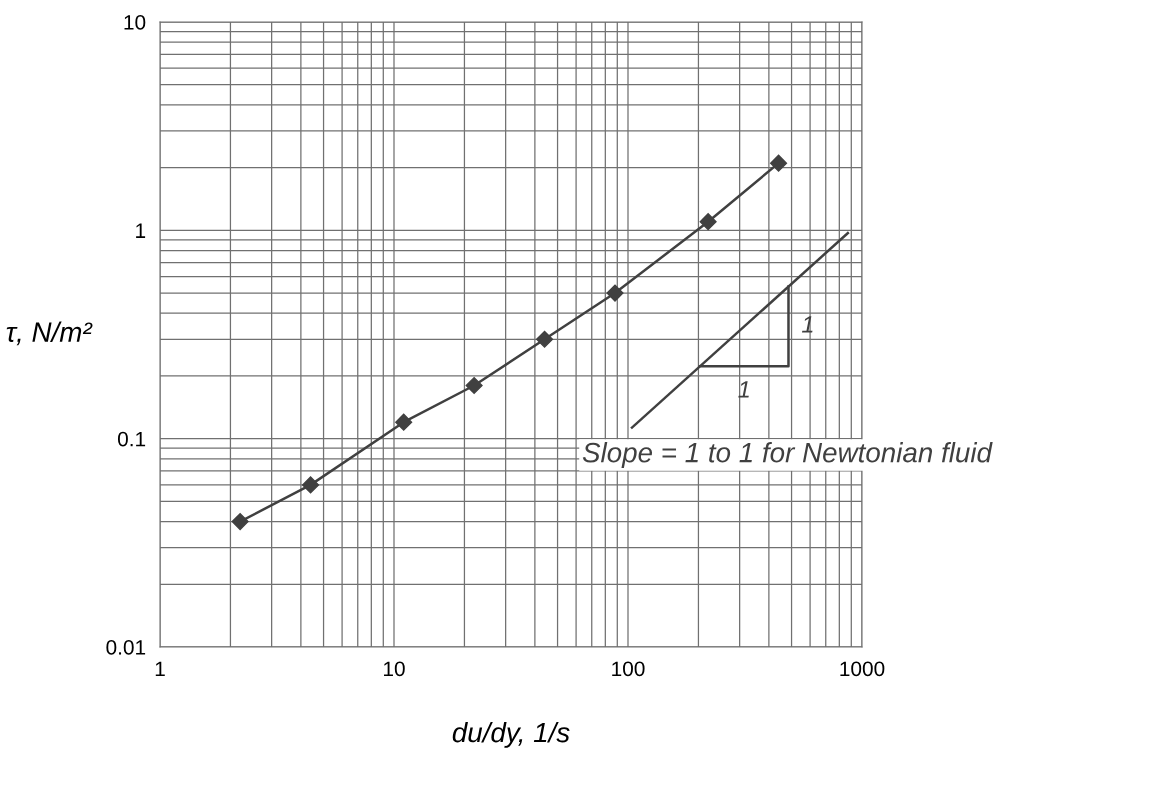 The width and height of the screenshot is (1150, 800). I want to click on x-tick-label: 10, so click(394, 669).